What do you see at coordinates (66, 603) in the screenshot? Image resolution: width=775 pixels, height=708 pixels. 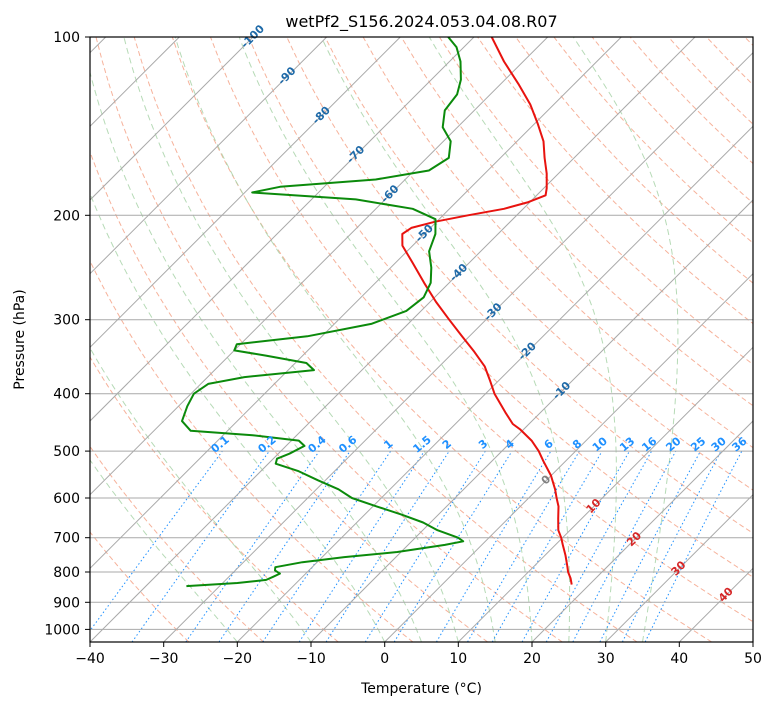 I see `y-tick-label: 900` at bounding box center [66, 603].